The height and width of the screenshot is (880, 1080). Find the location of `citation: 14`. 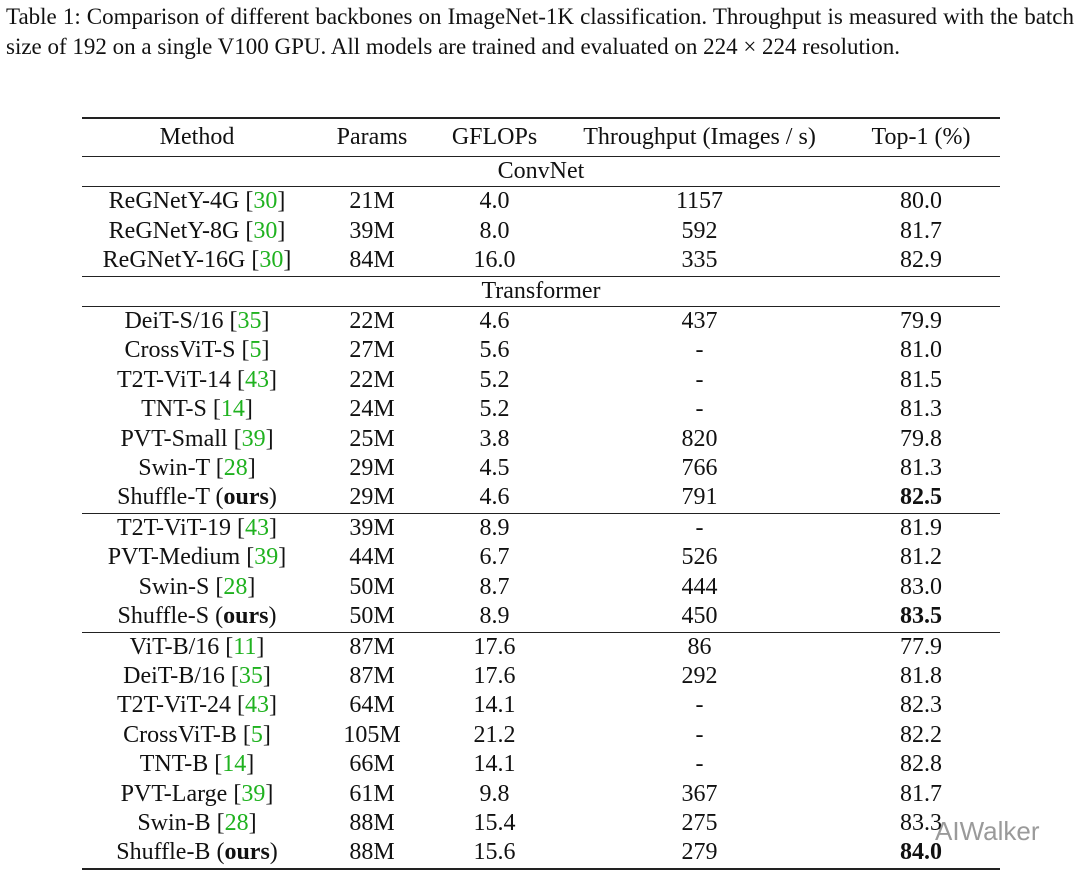

citation: 14 is located at coordinates (234, 764).